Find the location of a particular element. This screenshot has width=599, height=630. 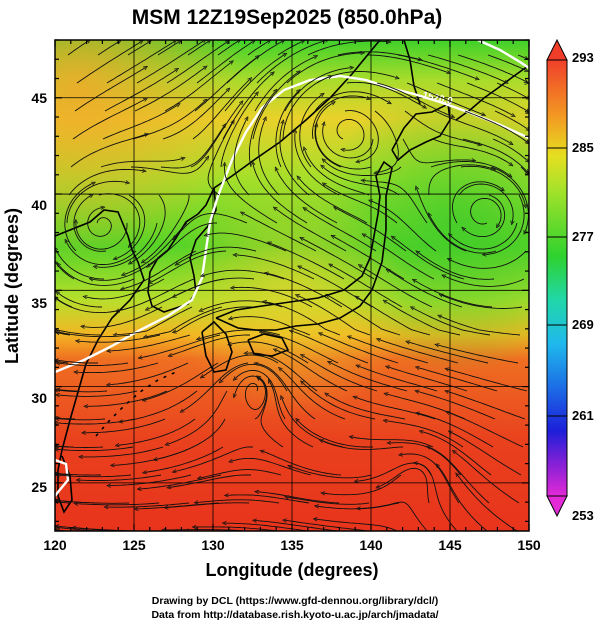

colorbar-tick-label: 261 is located at coordinates (583, 415).